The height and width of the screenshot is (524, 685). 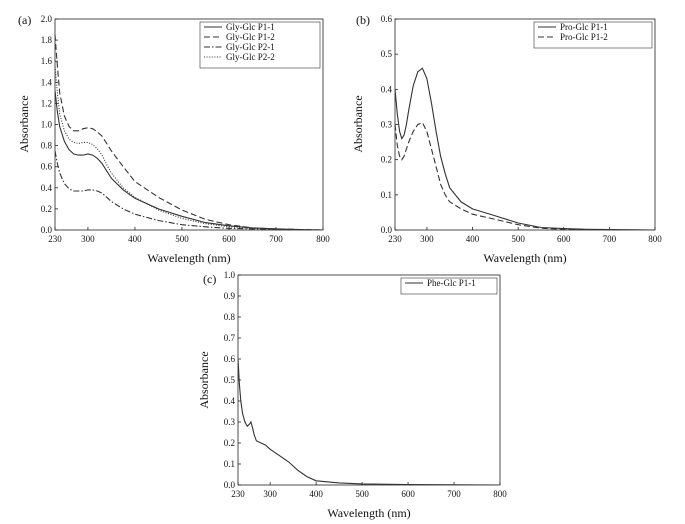 What do you see at coordinates (230, 296) in the screenshot?
I see `y-tick-label: 0.9` at bounding box center [230, 296].